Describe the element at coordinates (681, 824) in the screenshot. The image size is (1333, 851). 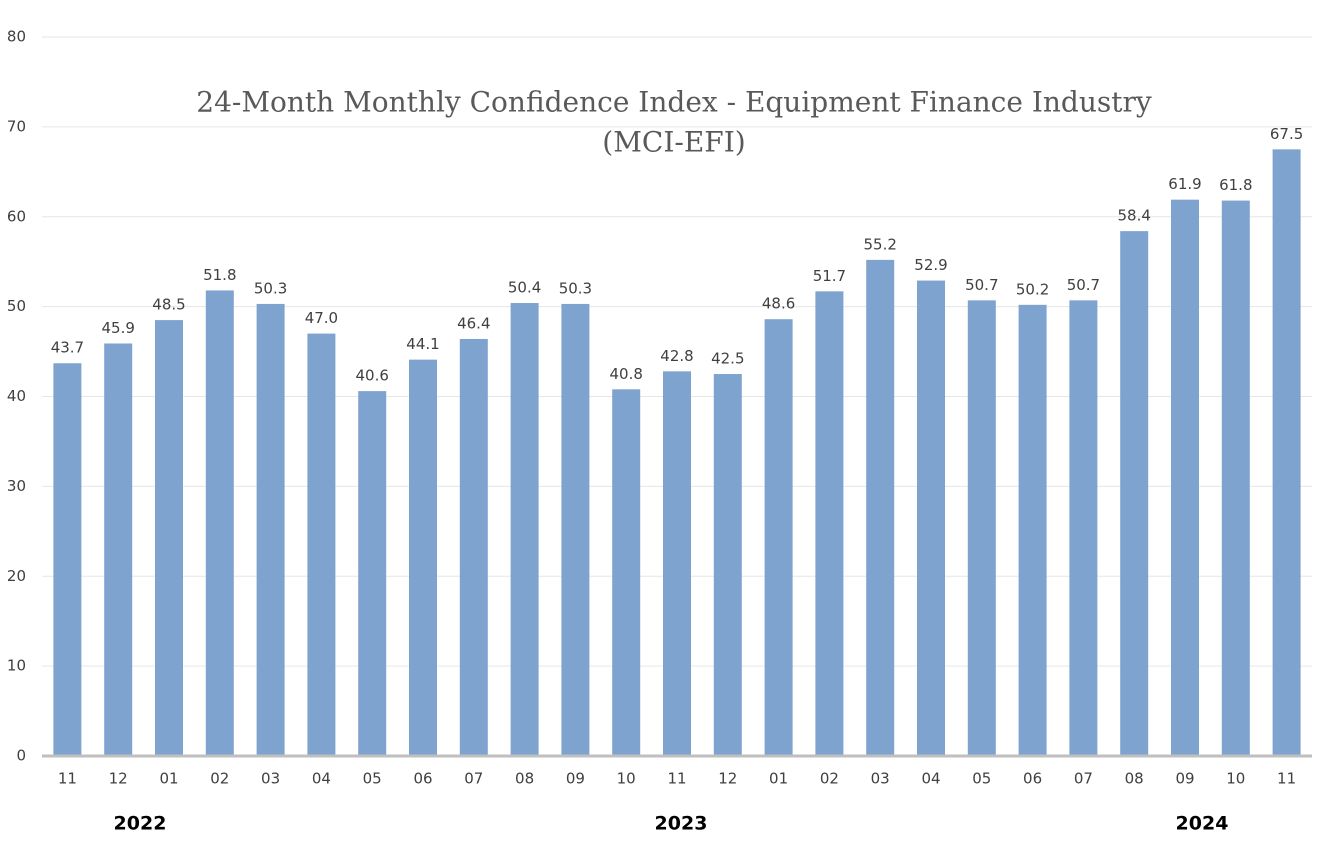
I see `year-label: 2023` at that location.